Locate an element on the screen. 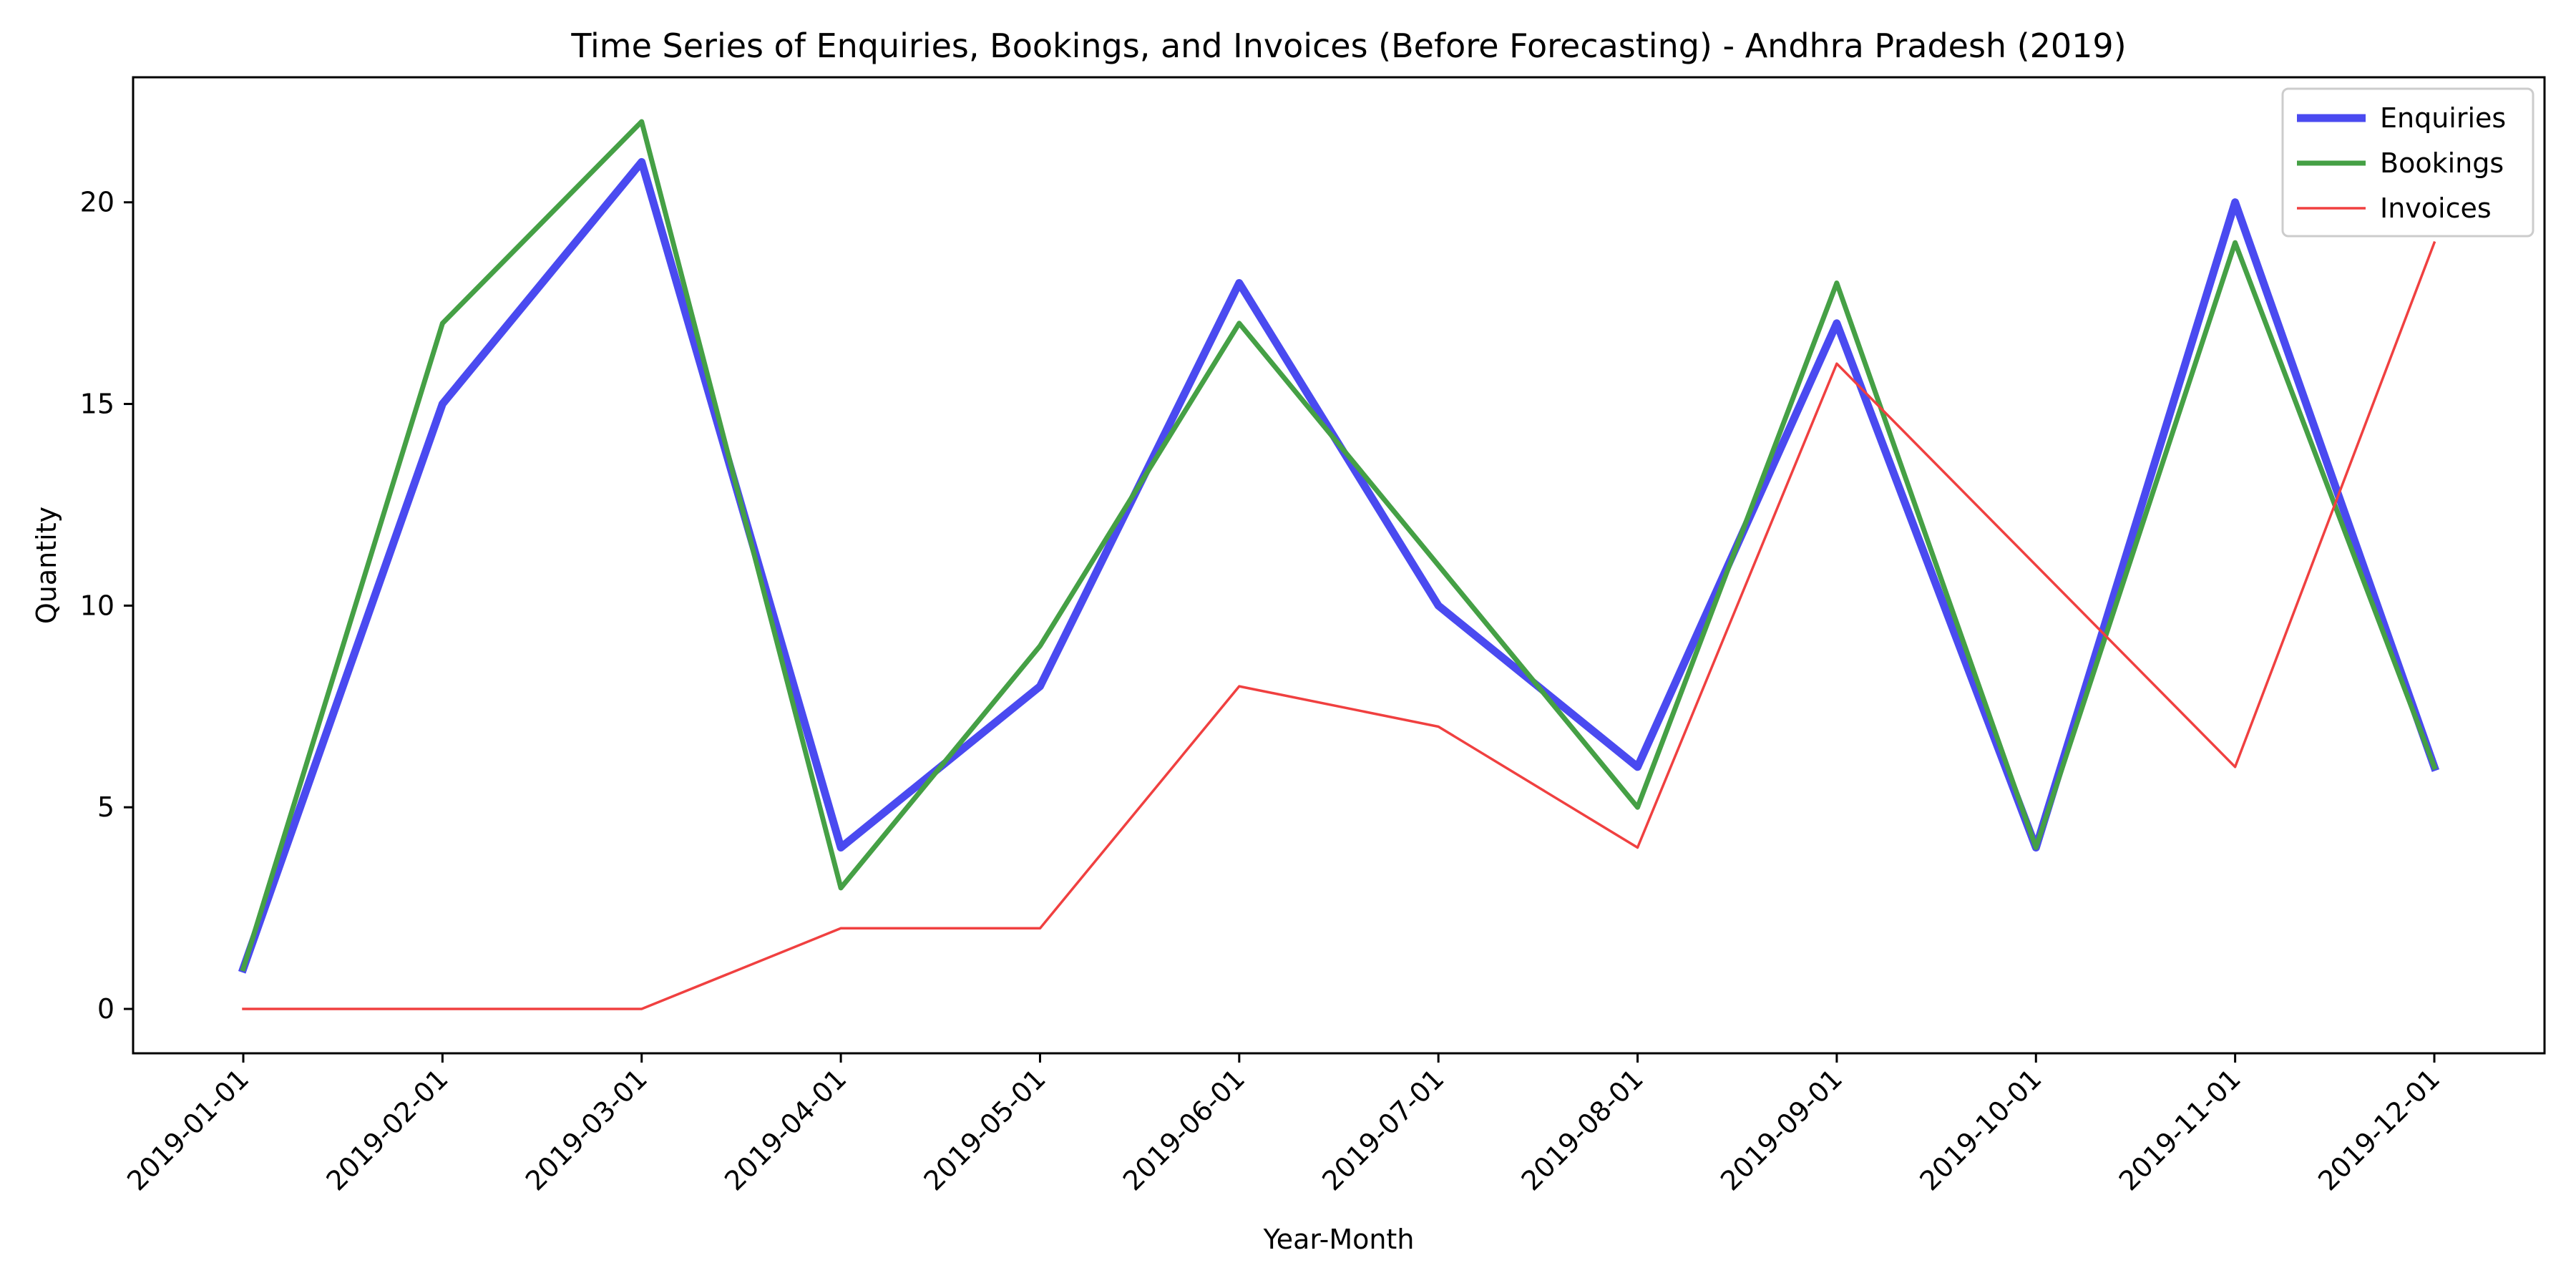  y-tick-label: 10 is located at coordinates (97, 605).